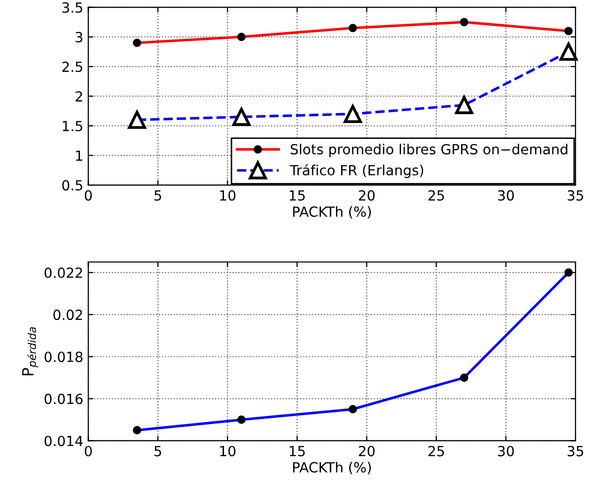 The height and width of the screenshot is (487, 609). What do you see at coordinates (72, 7) in the screenshot?
I see `y-tick-label: 3.5` at bounding box center [72, 7].